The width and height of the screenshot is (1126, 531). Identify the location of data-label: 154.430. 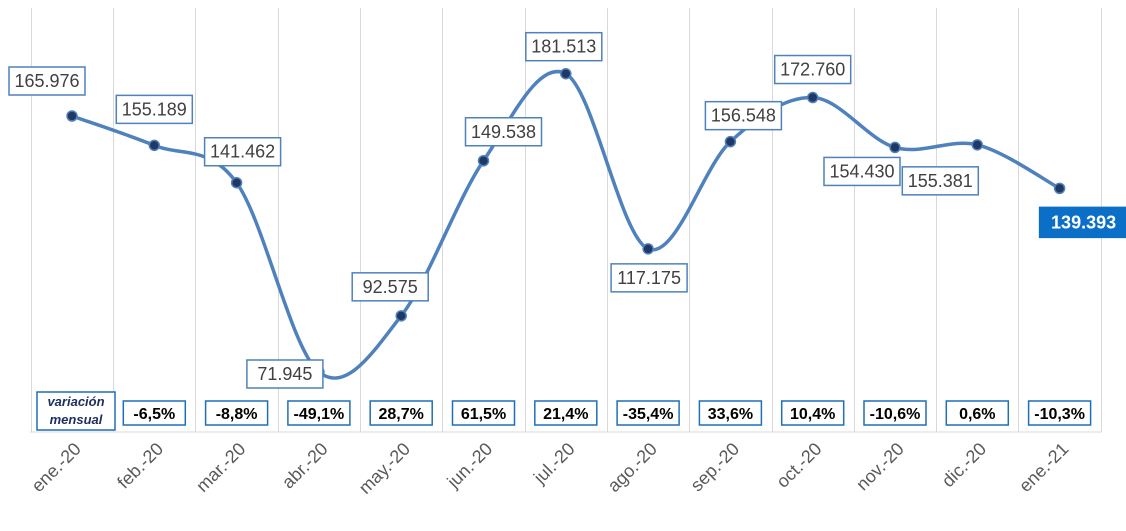
(861, 171).